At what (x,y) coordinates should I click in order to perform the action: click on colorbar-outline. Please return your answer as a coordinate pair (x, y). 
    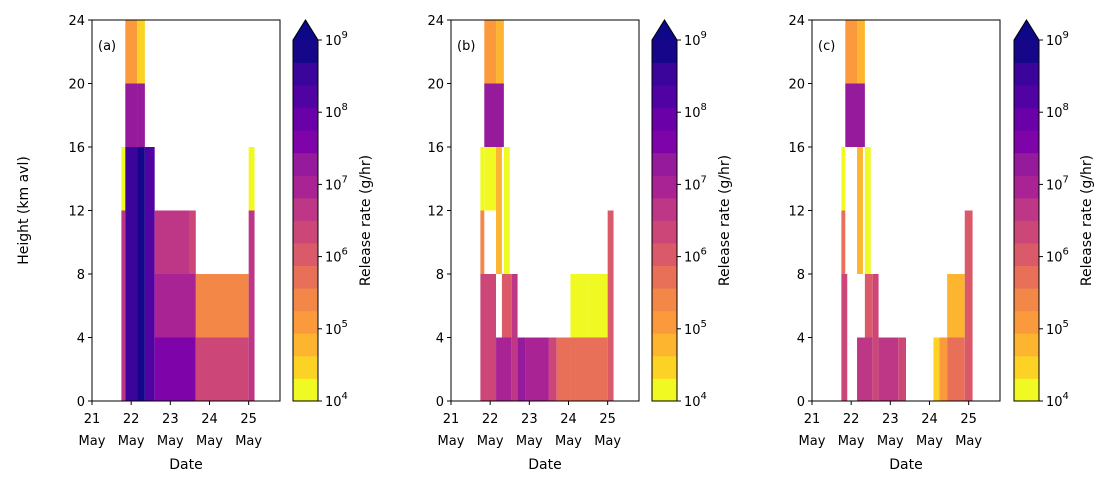
    Looking at the image, I should click on (664, 210).